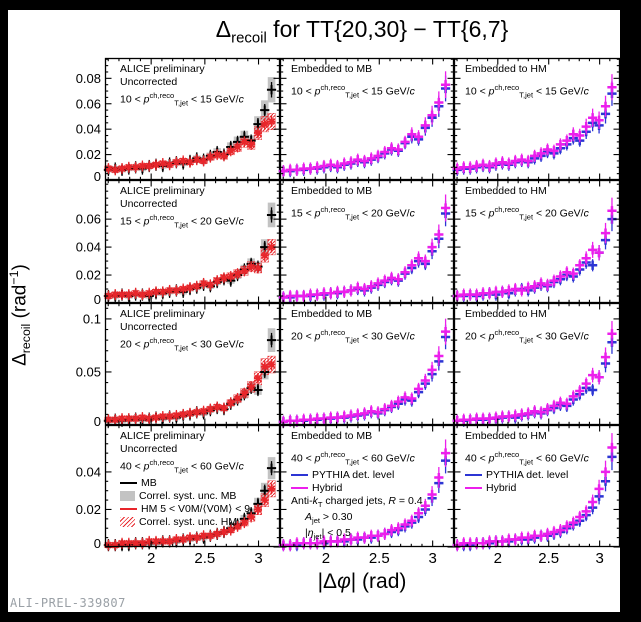 This screenshot has width=641, height=622. Describe the element at coordinates (188, 522) in the screenshot. I see `legend-label: Correl. syst. unc. HM` at that location.